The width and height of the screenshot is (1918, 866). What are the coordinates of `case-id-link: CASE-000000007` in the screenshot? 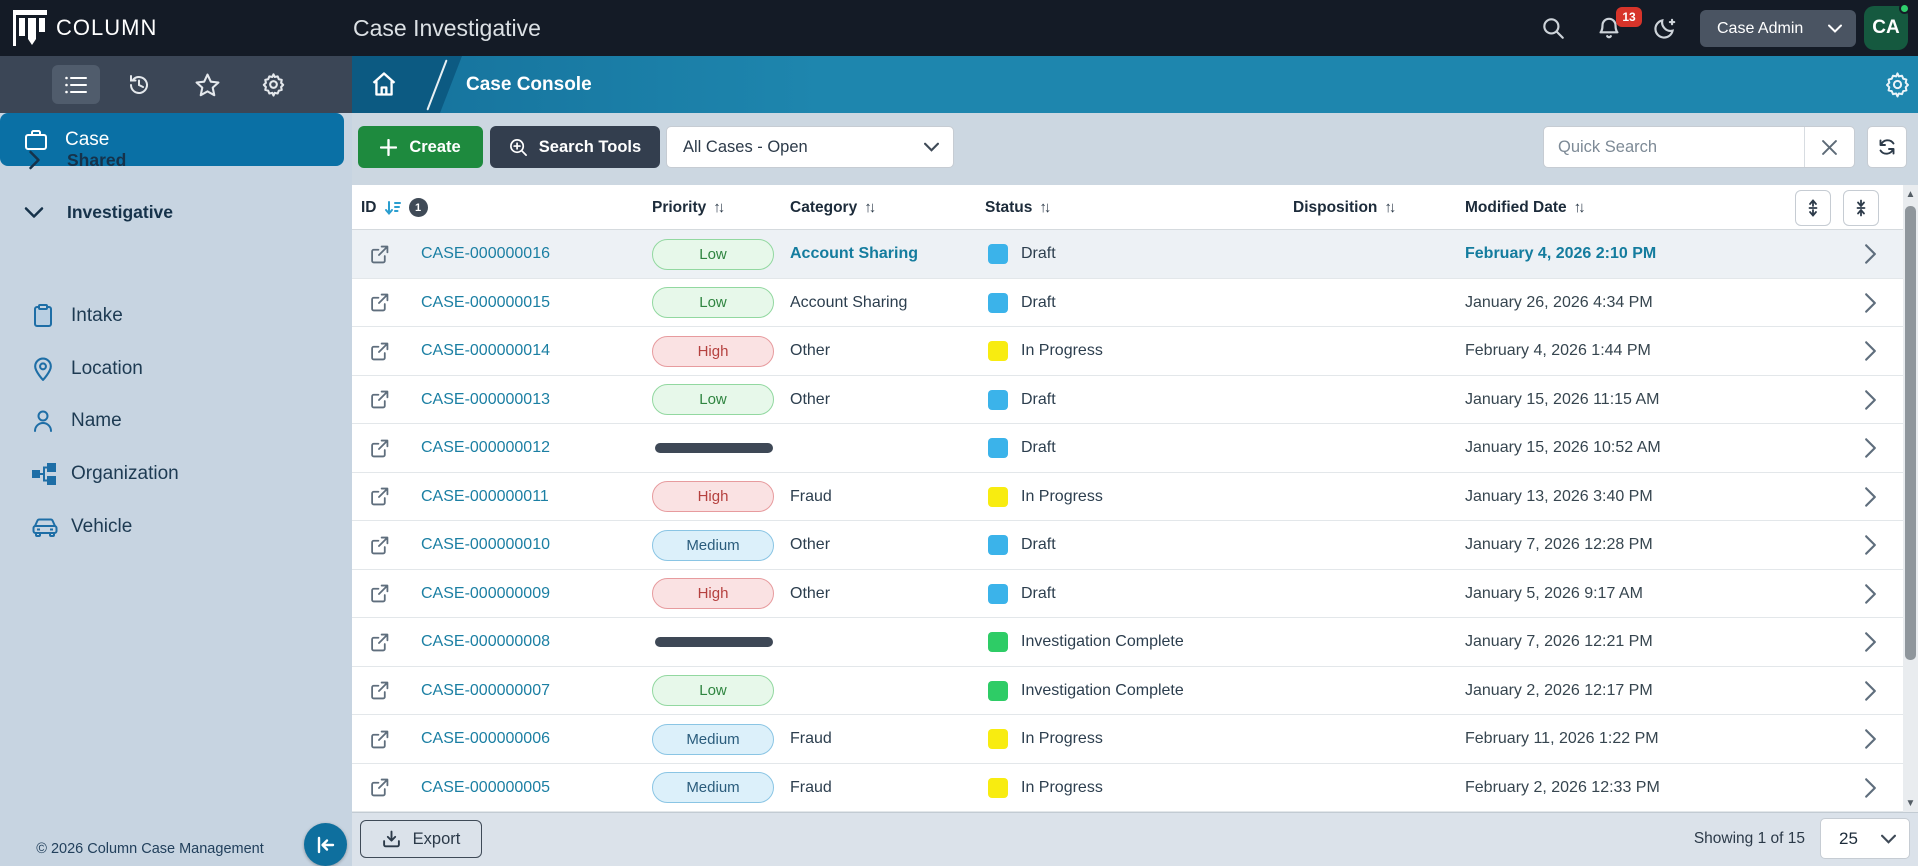 It's located at (485, 690).